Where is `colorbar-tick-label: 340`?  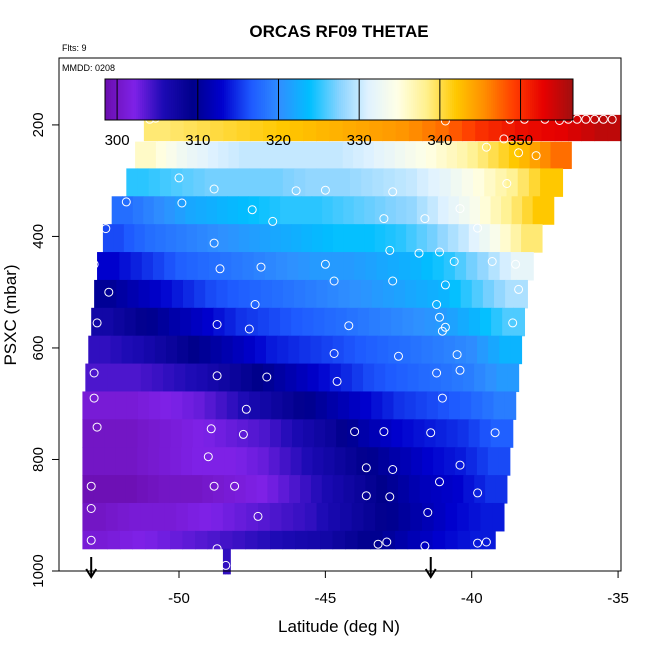
colorbar-tick-label: 340 is located at coordinates (439, 140).